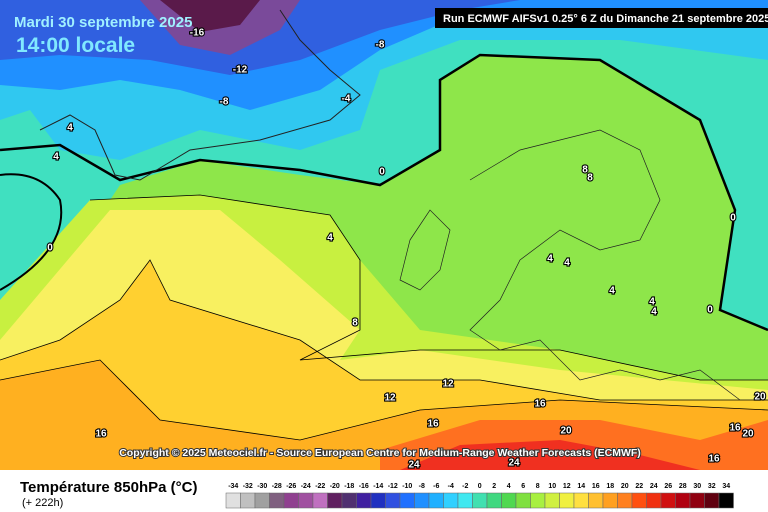  What do you see at coordinates (320, 486) in the screenshot?
I see `legend-label: -22` at bounding box center [320, 486].